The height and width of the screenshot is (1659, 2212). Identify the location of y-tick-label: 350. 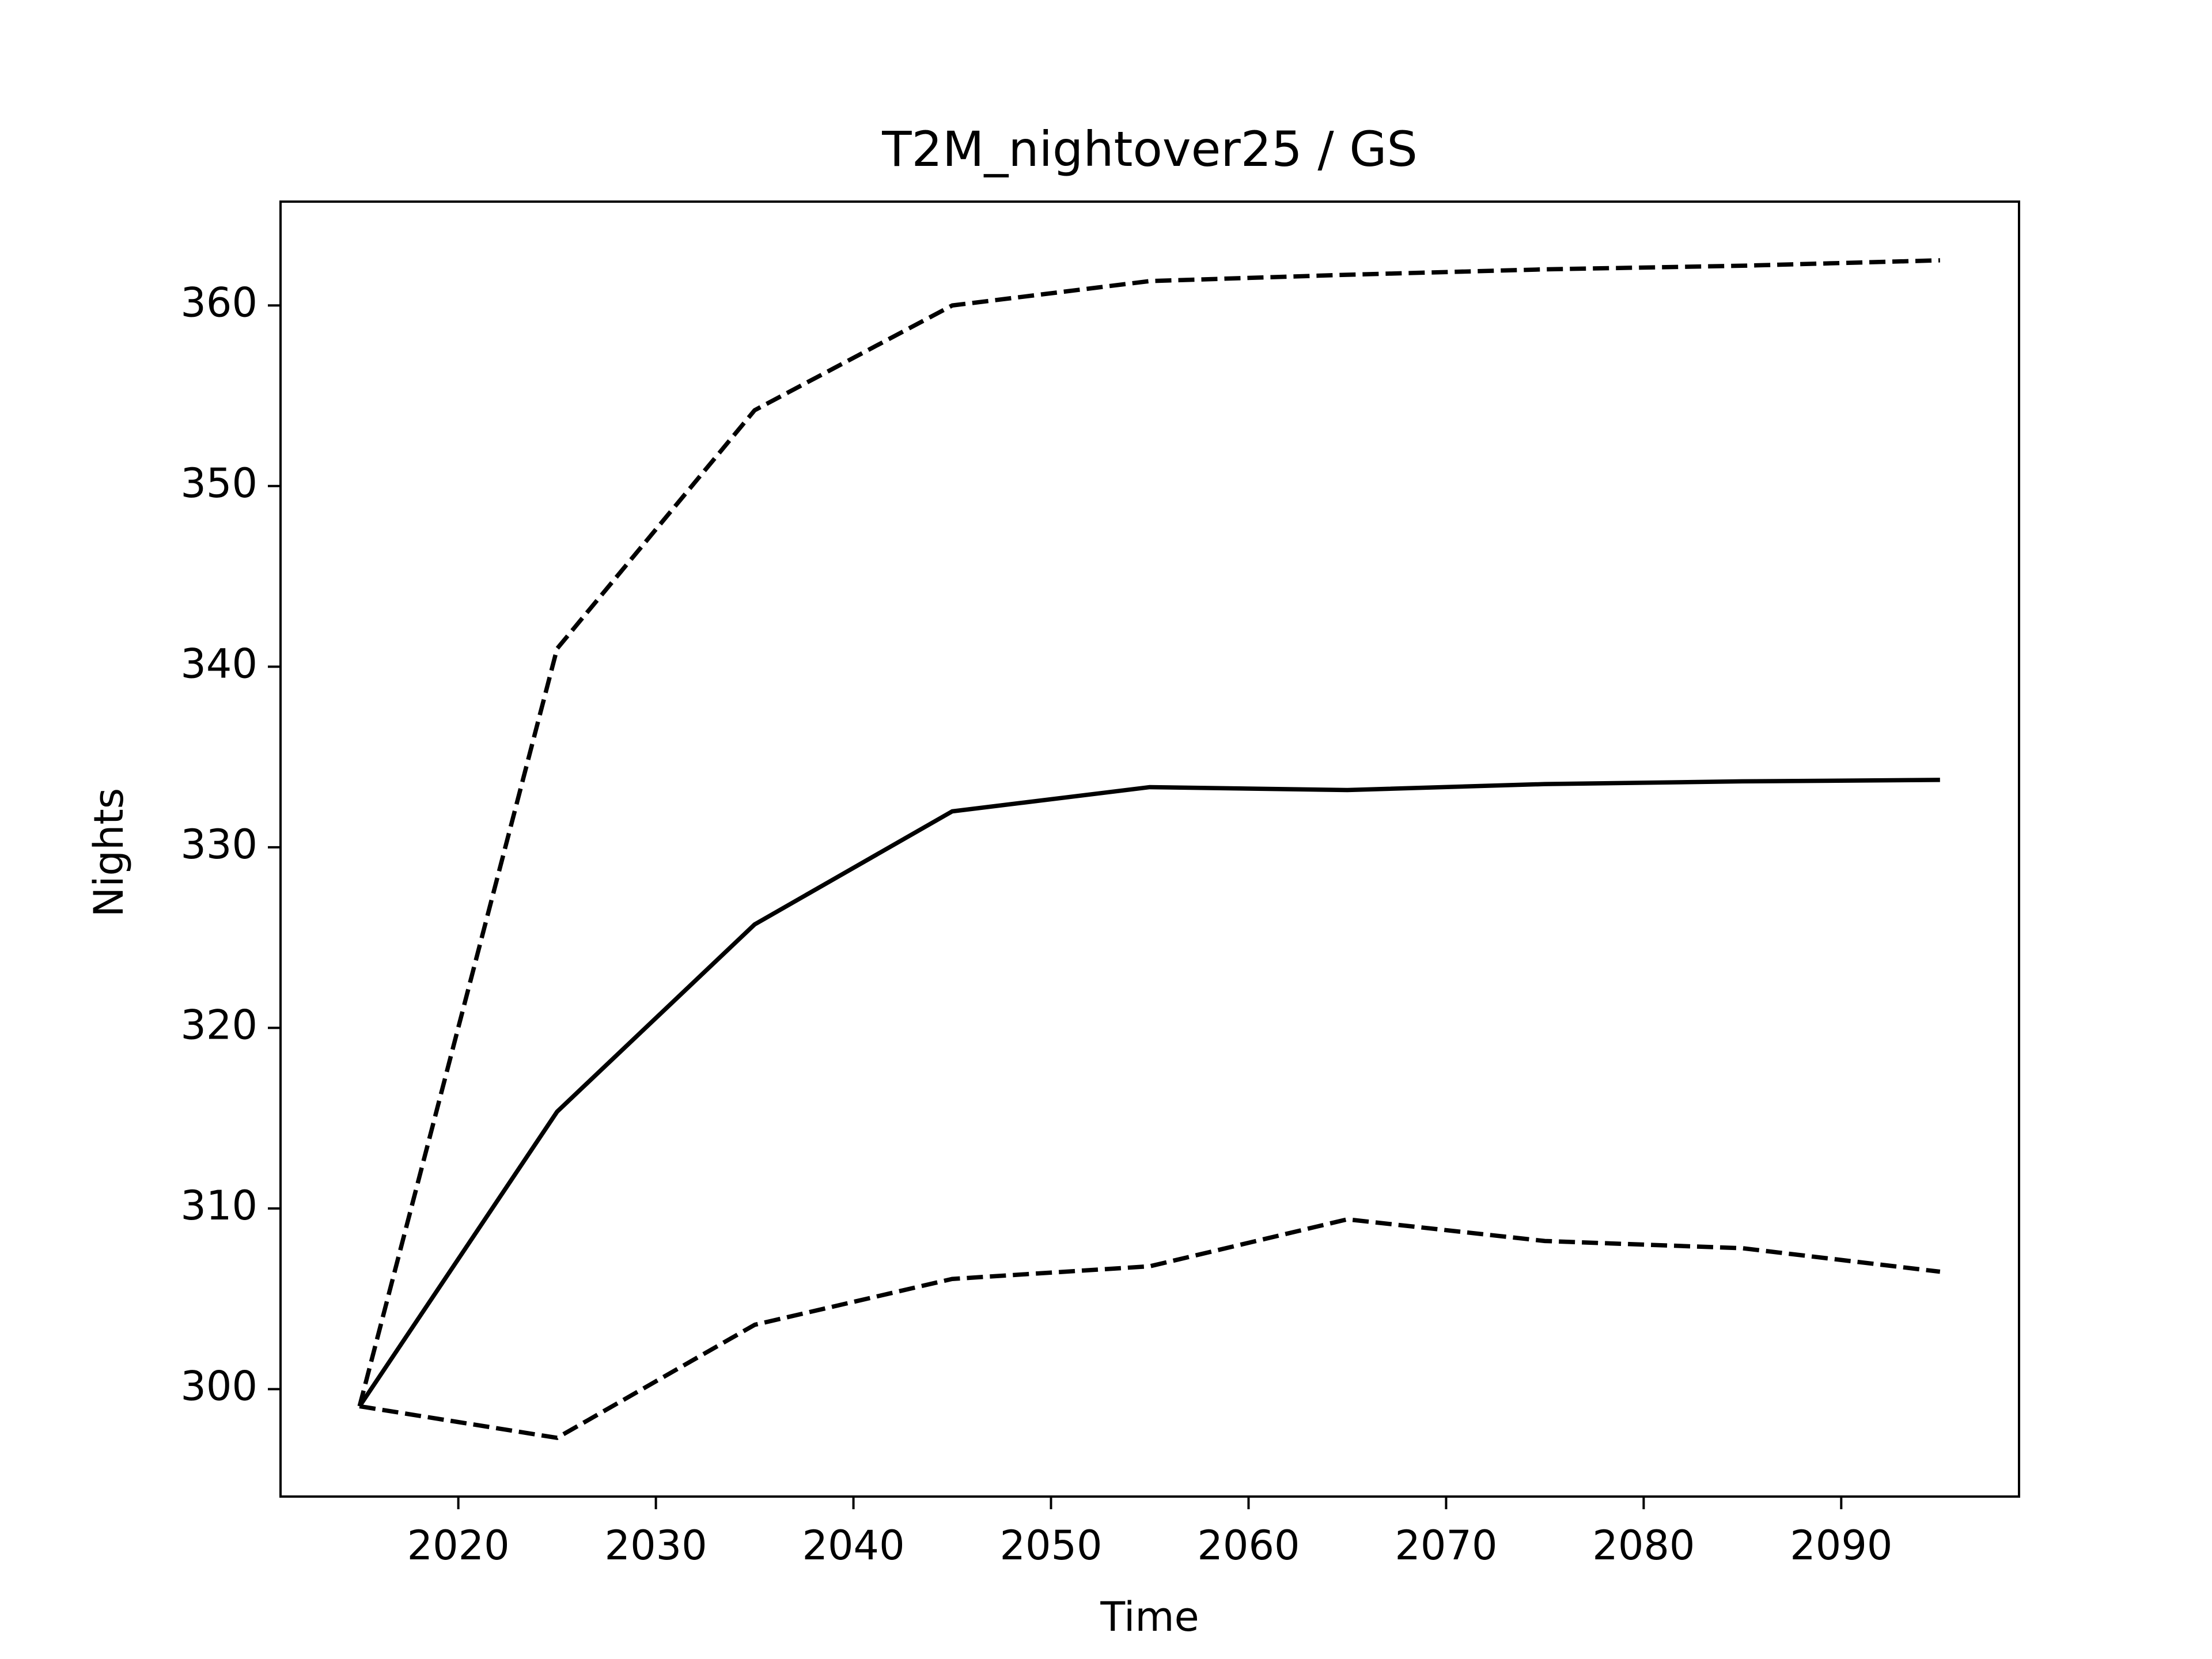
(218, 483).